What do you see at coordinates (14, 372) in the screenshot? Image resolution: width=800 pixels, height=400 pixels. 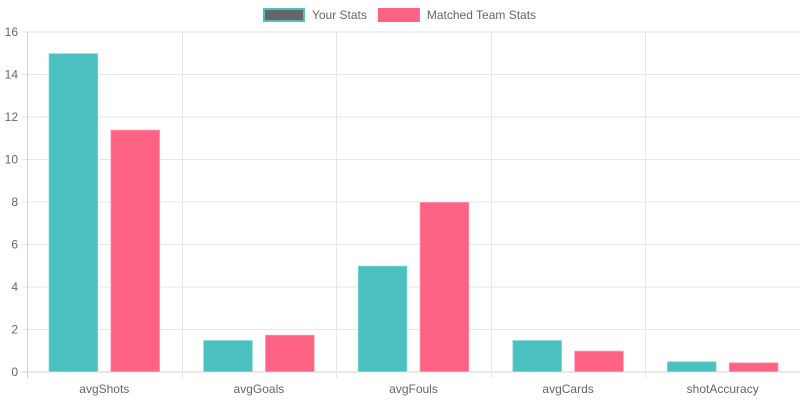 I see `y-tick-label: 0` at bounding box center [14, 372].